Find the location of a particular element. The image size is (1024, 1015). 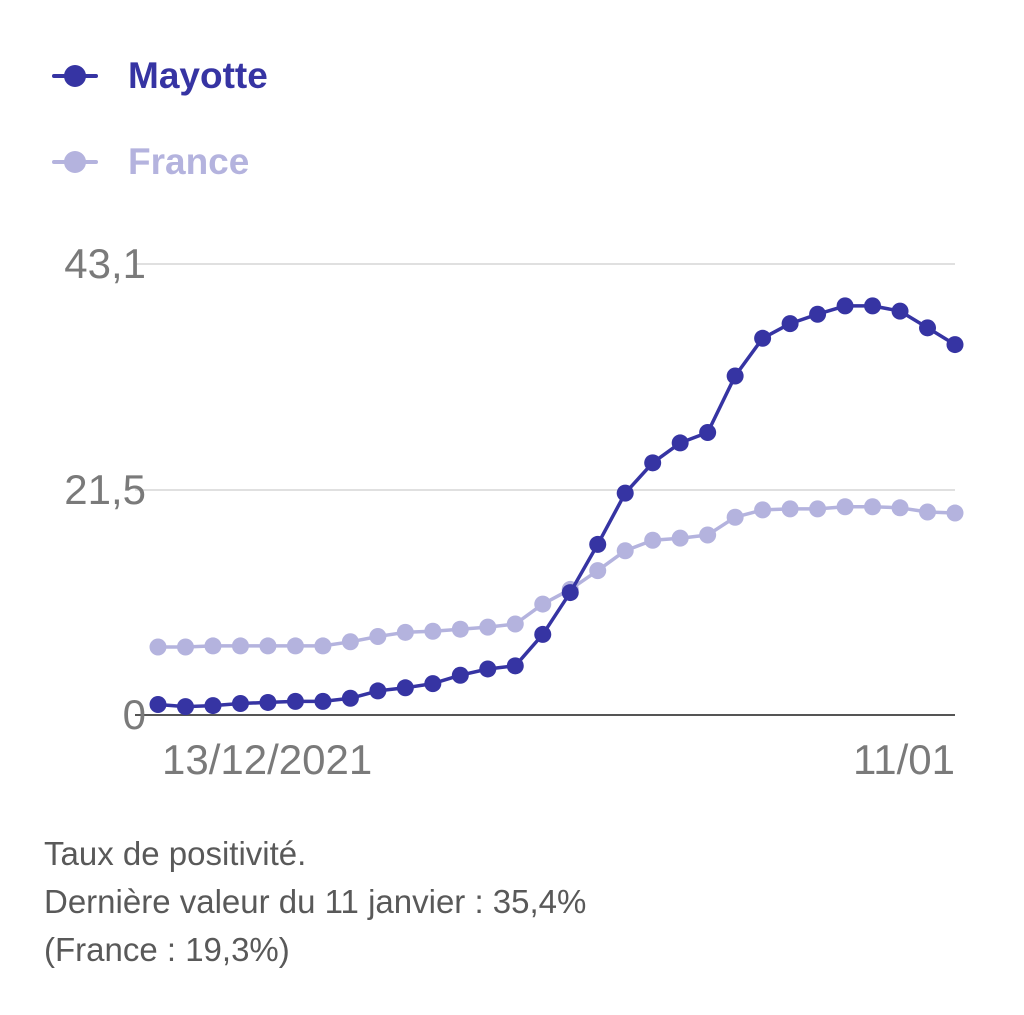

legend-item-mayotte: Mayotte is located at coordinates (160, 76).